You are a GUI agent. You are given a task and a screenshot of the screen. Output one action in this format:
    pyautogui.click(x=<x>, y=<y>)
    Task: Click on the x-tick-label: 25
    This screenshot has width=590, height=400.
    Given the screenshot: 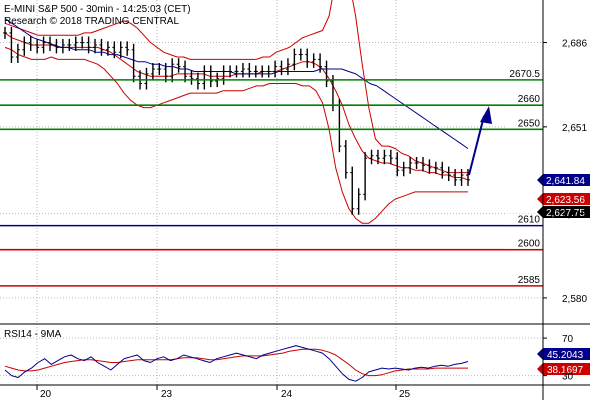 What is the action you would take?
    pyautogui.click(x=405, y=394)
    